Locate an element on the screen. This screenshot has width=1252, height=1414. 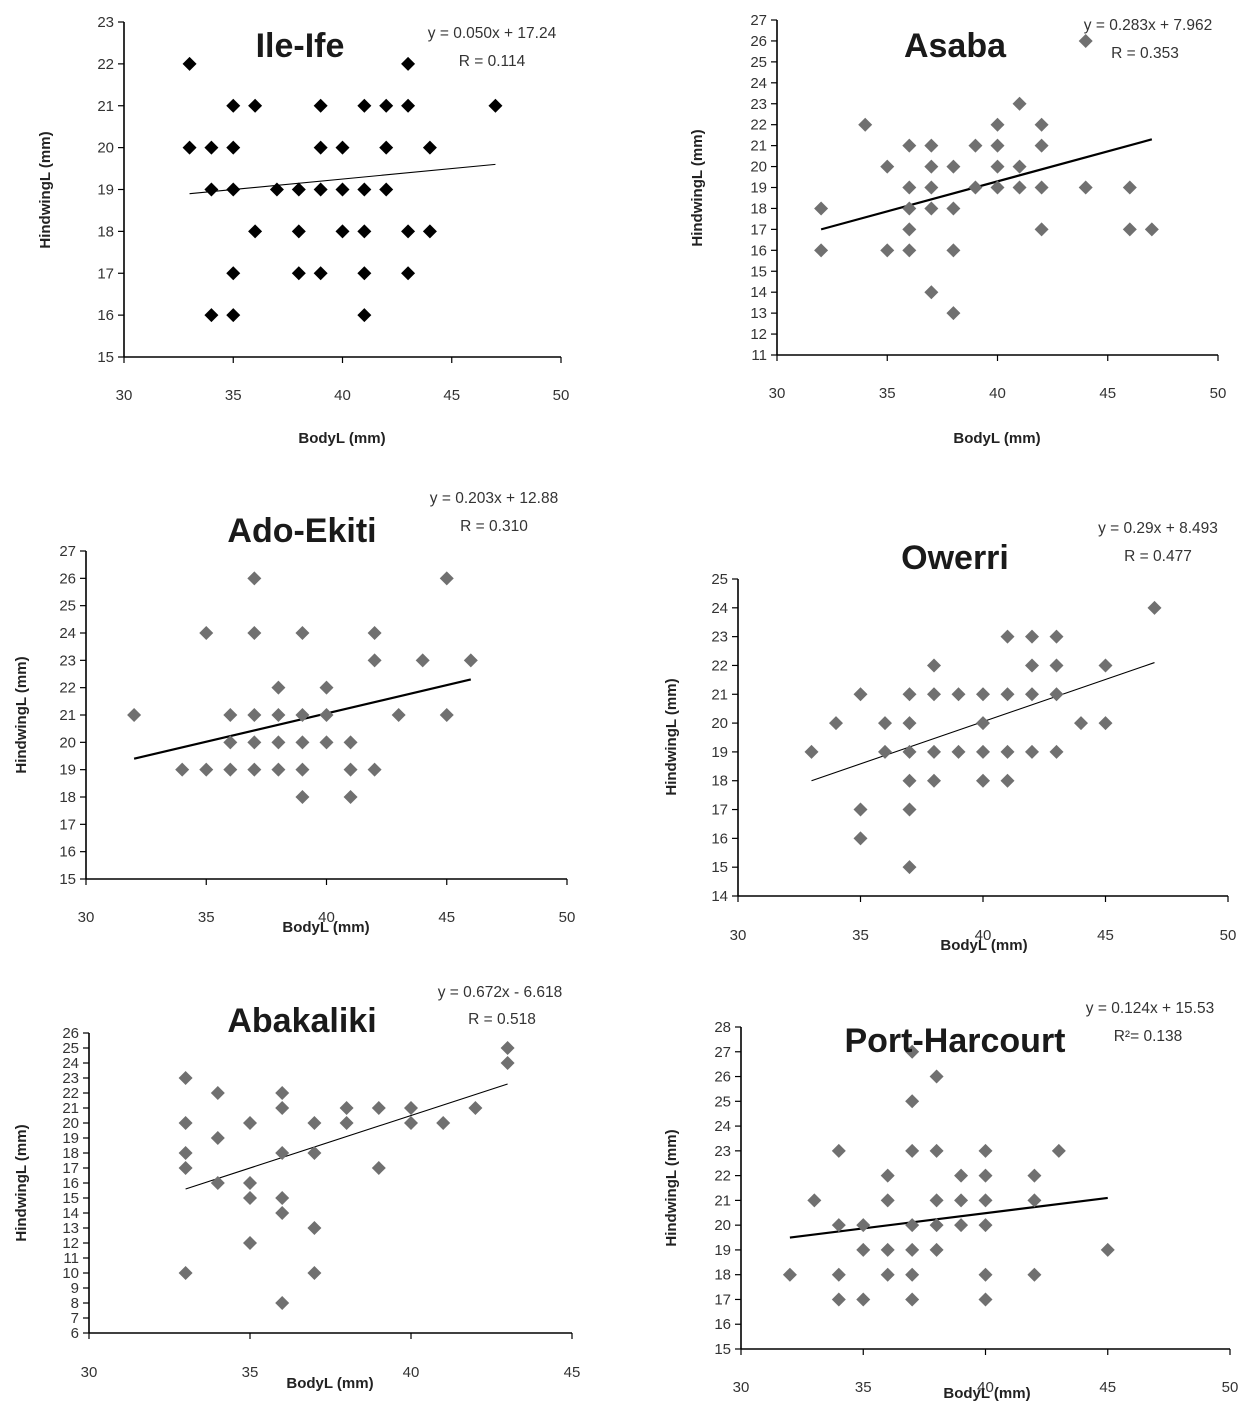
correlation-value: R = 0.114 is located at coordinates (492, 61).